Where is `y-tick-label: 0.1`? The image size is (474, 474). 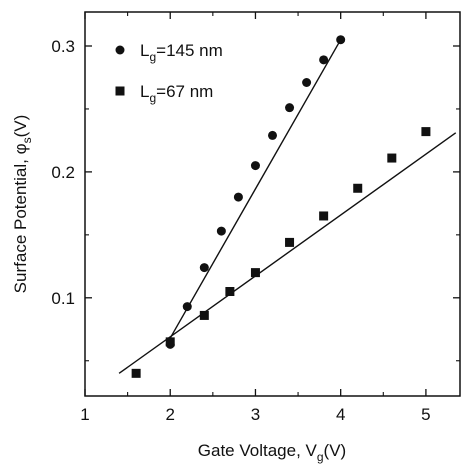 y-tick-label: 0.1 is located at coordinates (63, 298).